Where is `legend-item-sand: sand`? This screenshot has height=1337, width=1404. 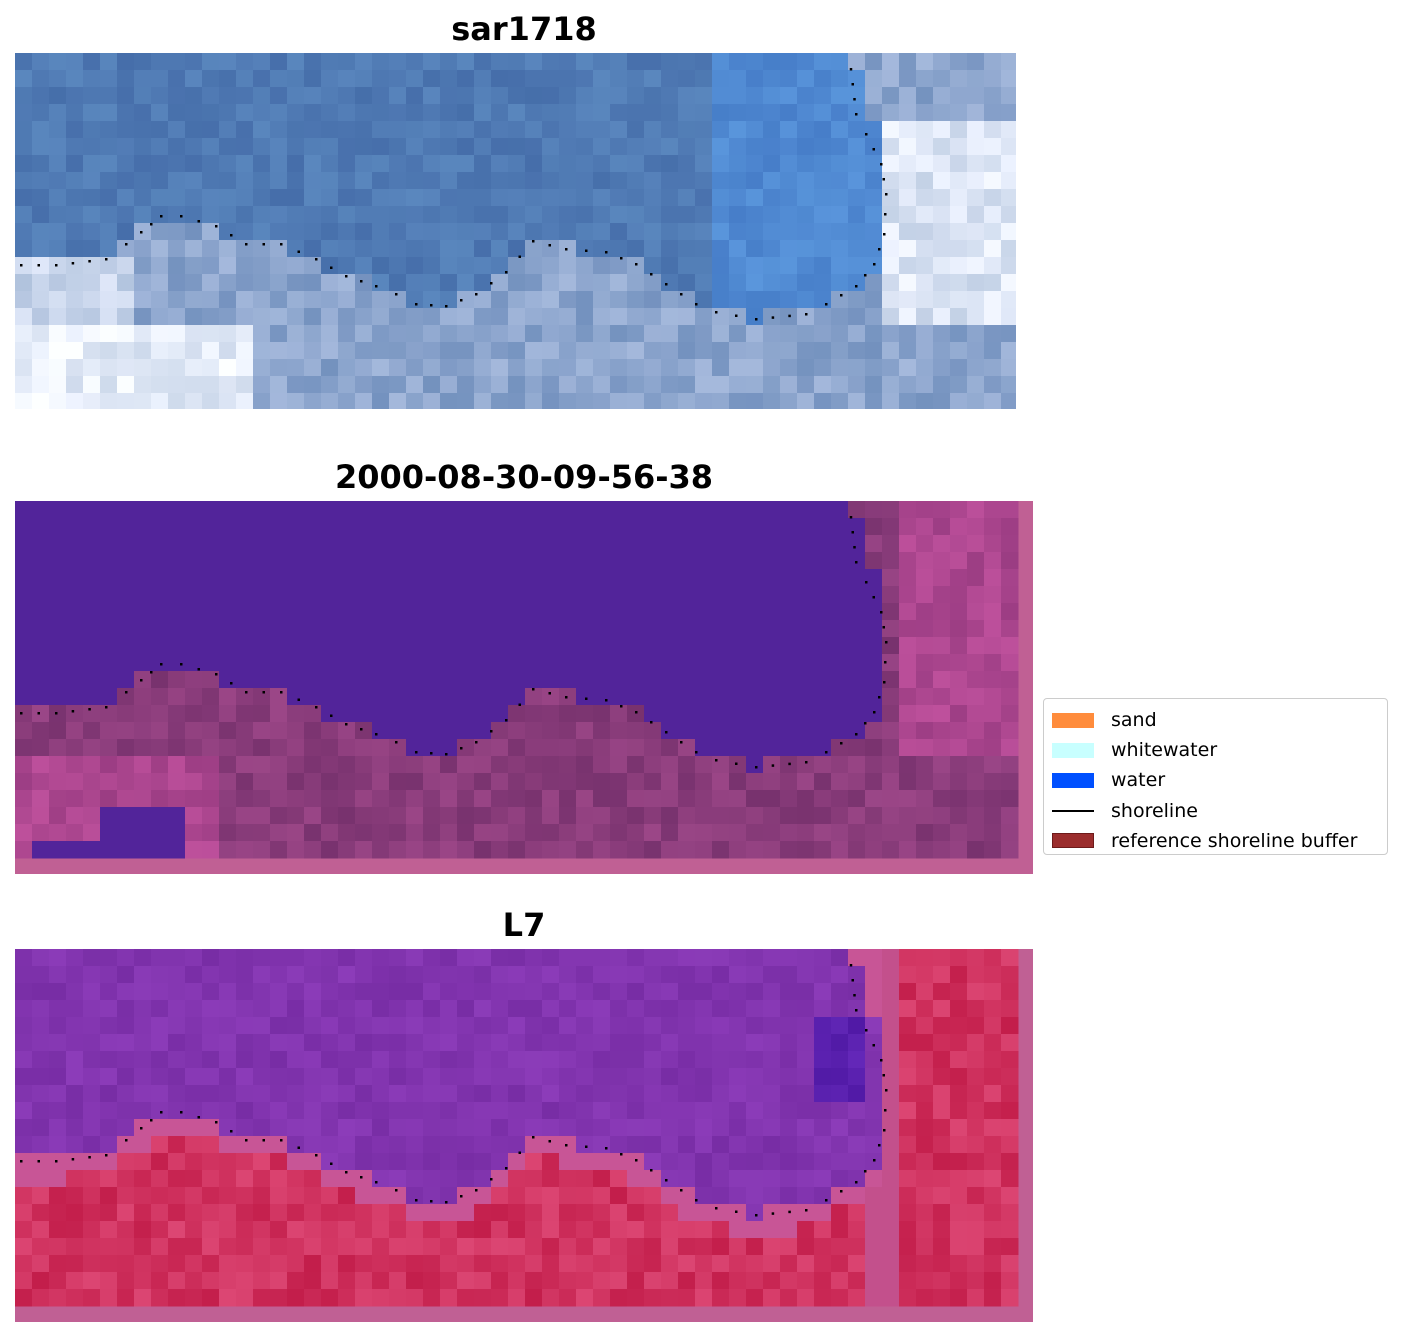
legend-item-sand: sand is located at coordinates (1215, 720).